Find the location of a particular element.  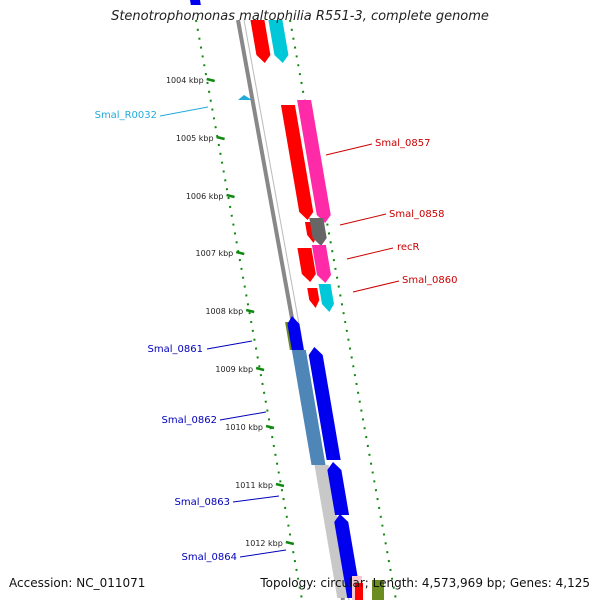

tick-label: 1009 kbp is located at coordinates (234, 369).